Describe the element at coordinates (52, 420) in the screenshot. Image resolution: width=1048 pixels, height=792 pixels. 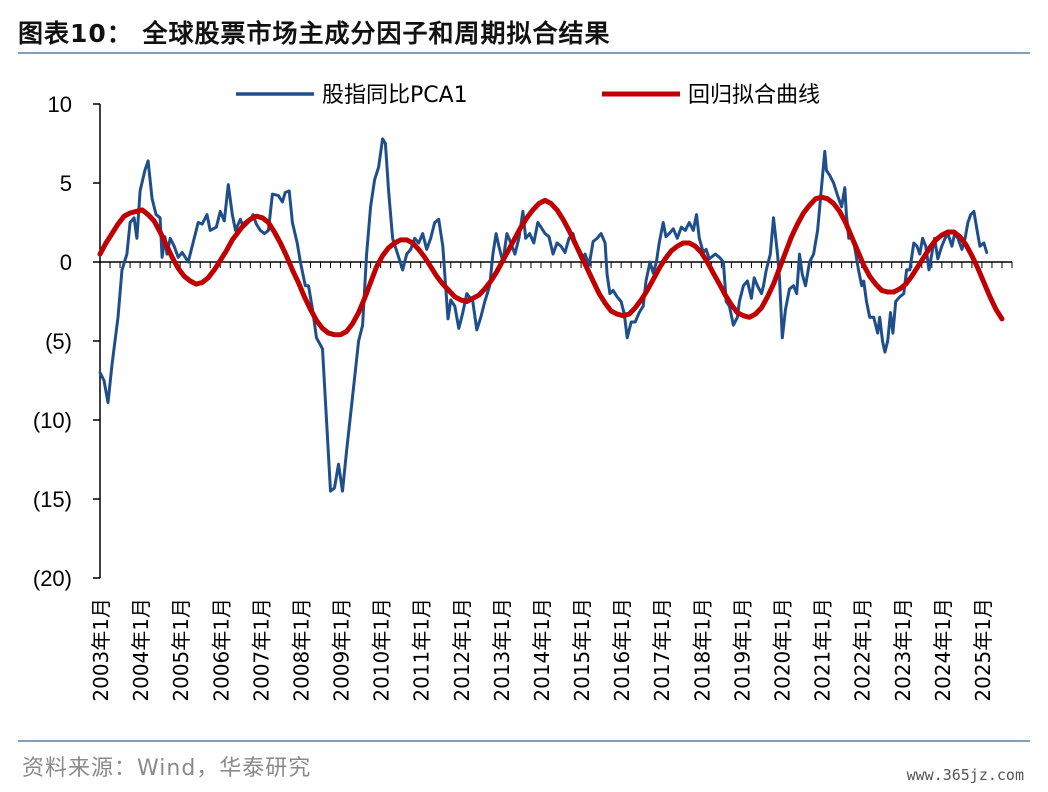
I see `y-tick-label: (10)` at that location.